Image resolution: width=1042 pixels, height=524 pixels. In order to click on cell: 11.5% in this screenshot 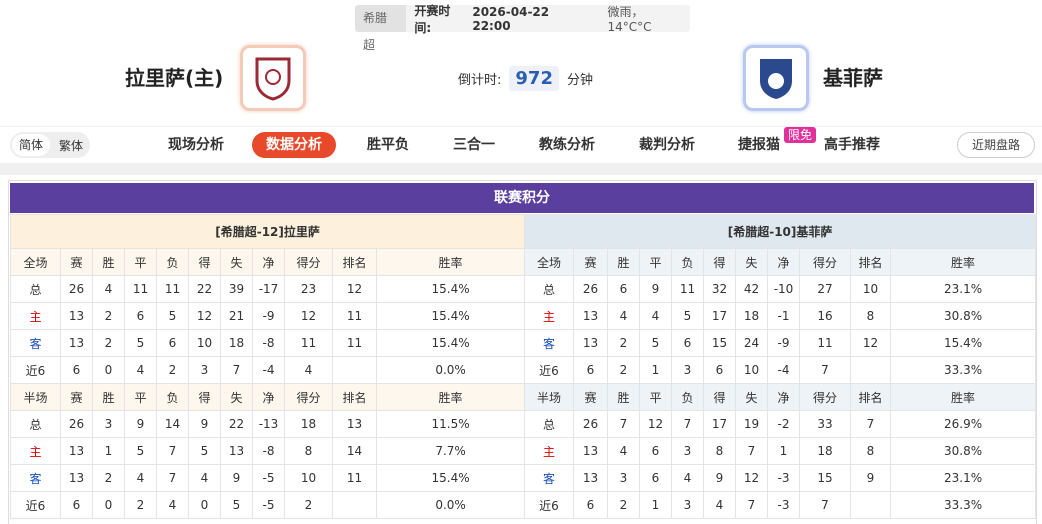, I will do `click(450, 424)`.